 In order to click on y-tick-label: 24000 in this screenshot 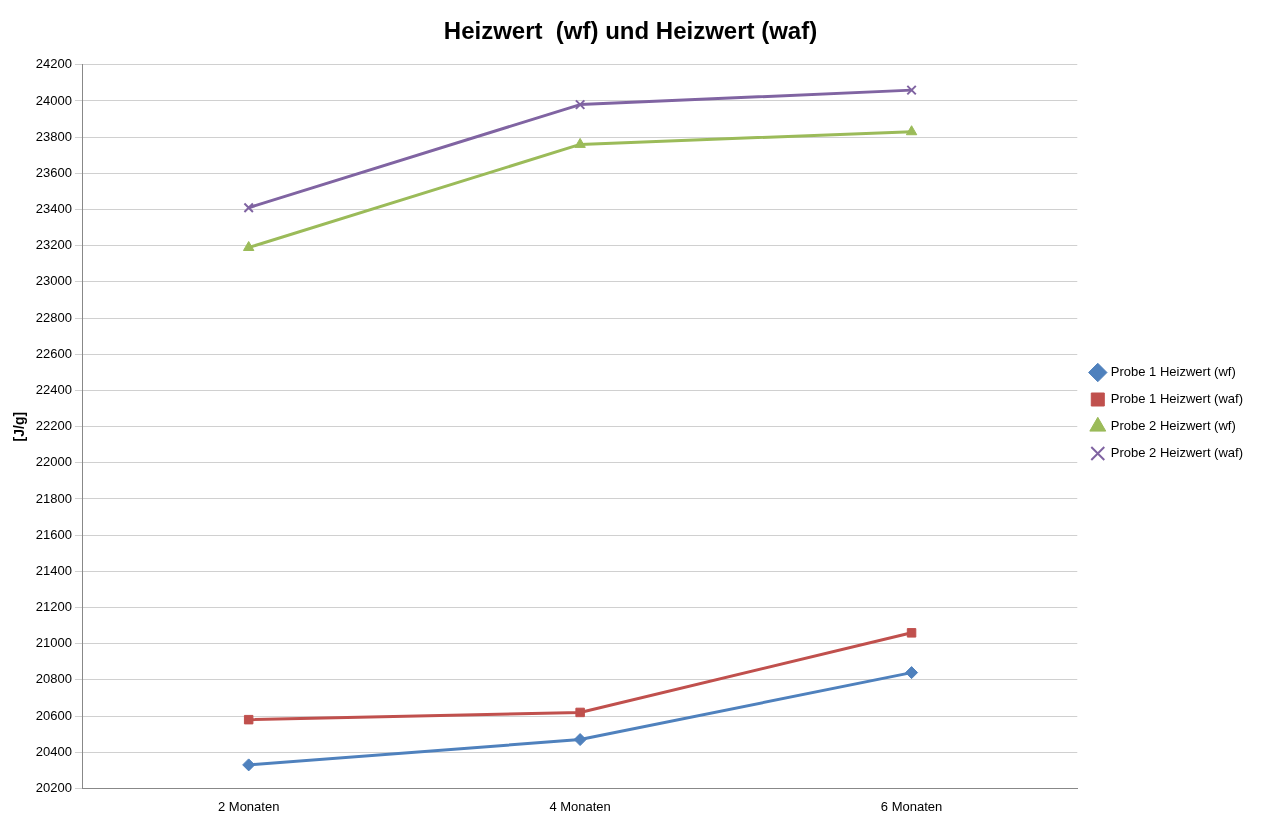, I will do `click(53, 100)`.